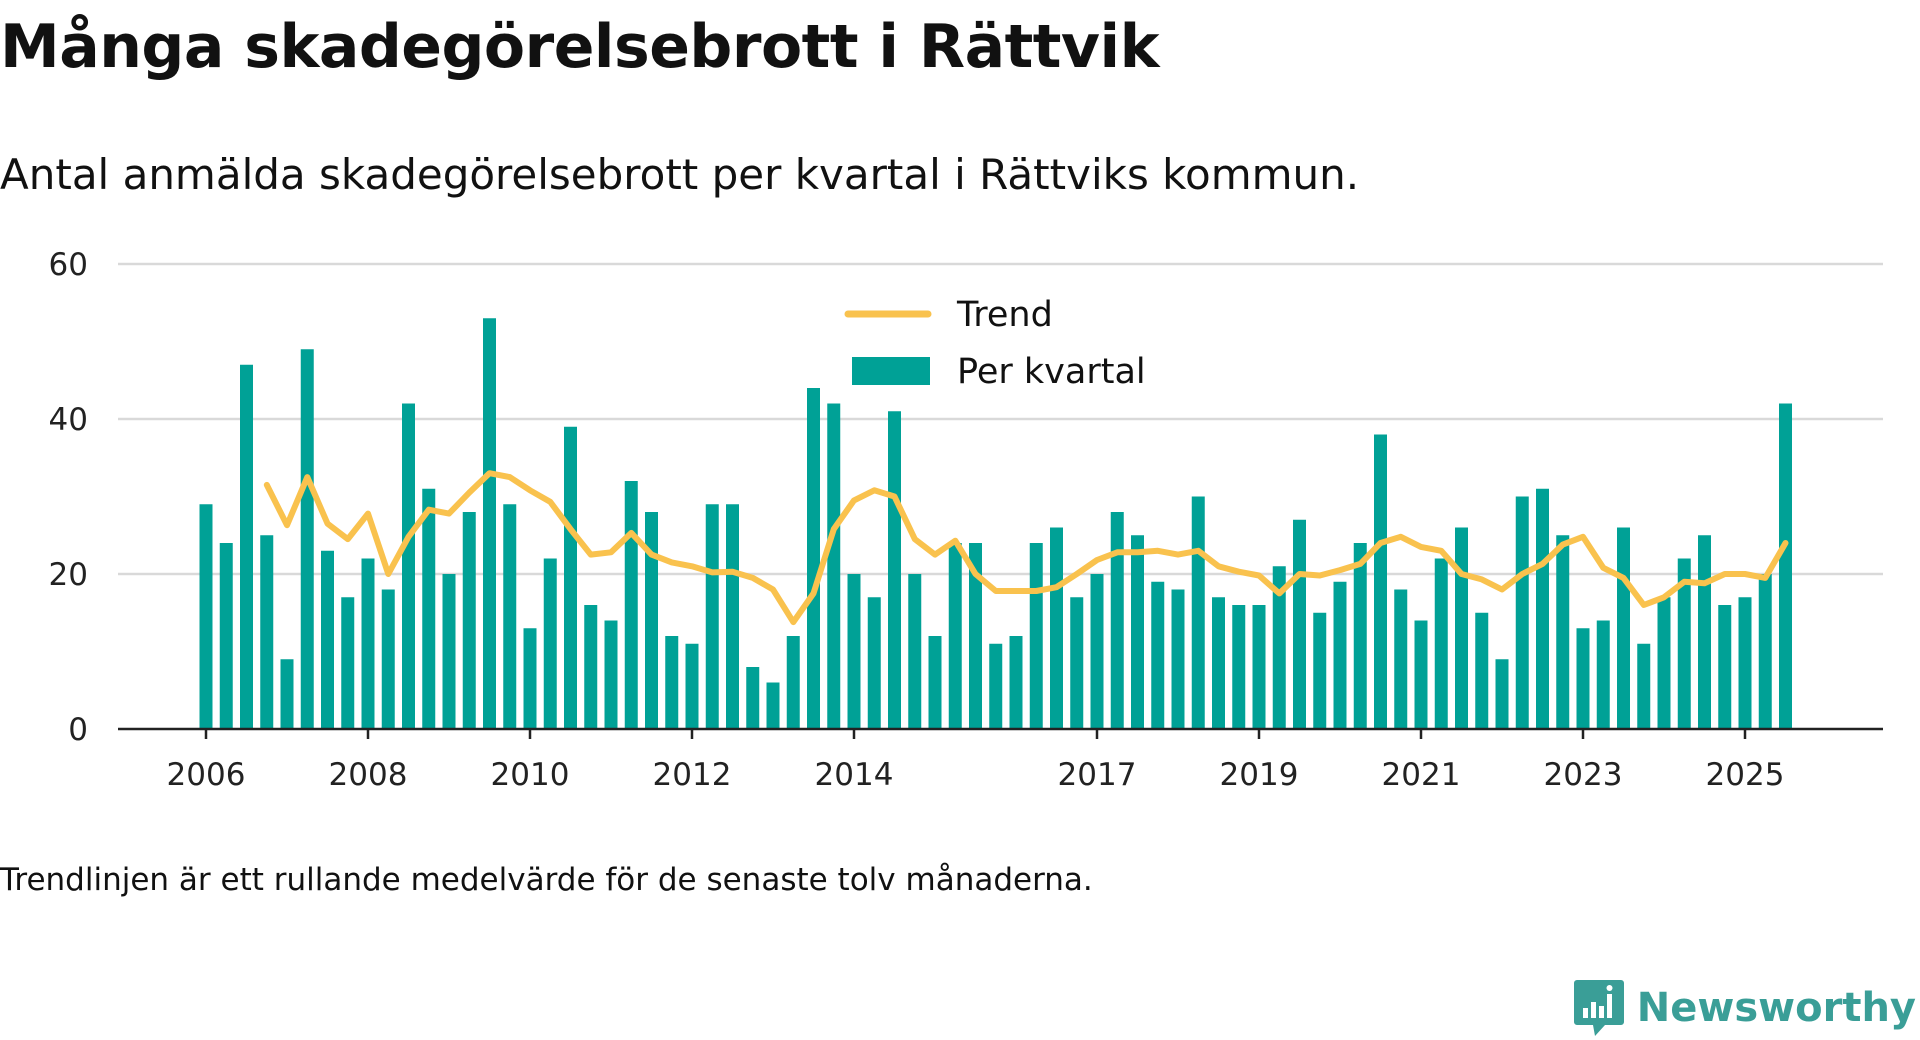 The width and height of the screenshot is (1920, 1040). What do you see at coordinates (1776, 1008) in the screenshot?
I see `brand-name: Newsworthy` at bounding box center [1776, 1008].